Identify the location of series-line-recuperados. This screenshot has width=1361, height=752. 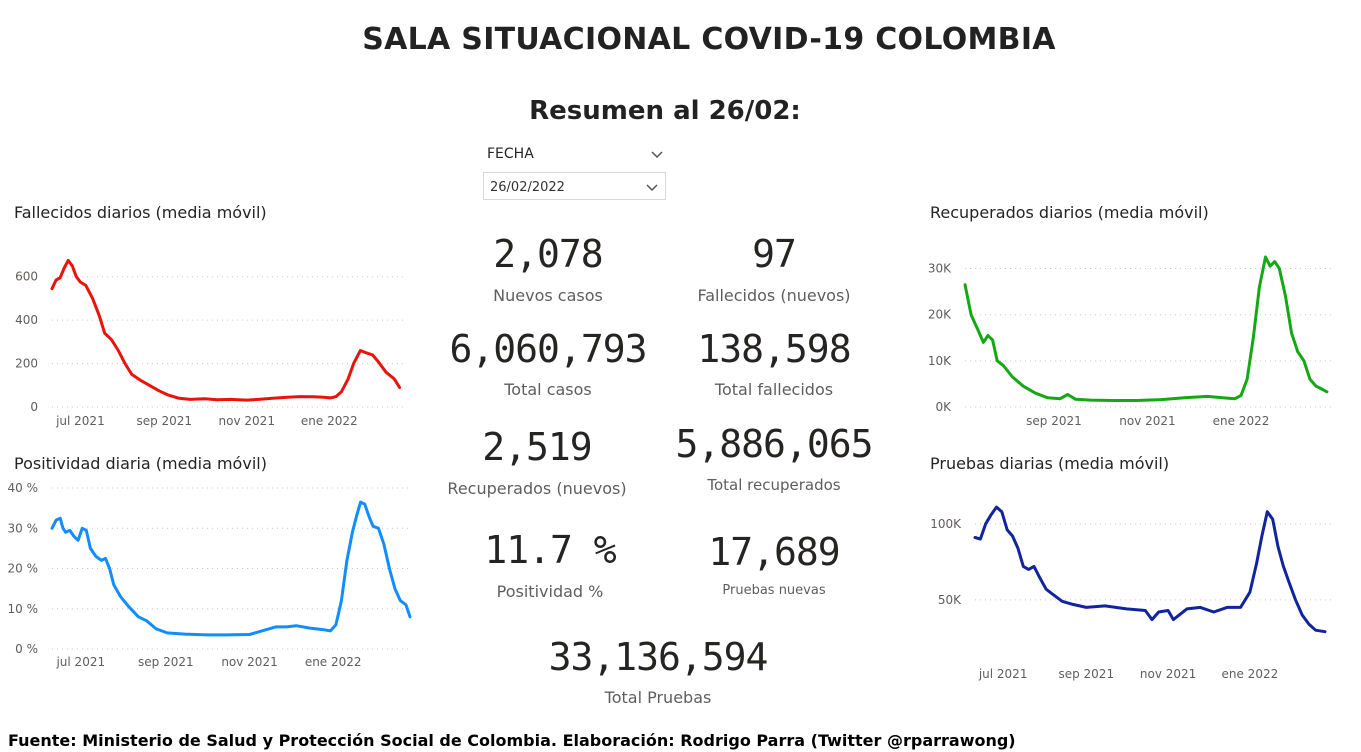
(1146, 328).